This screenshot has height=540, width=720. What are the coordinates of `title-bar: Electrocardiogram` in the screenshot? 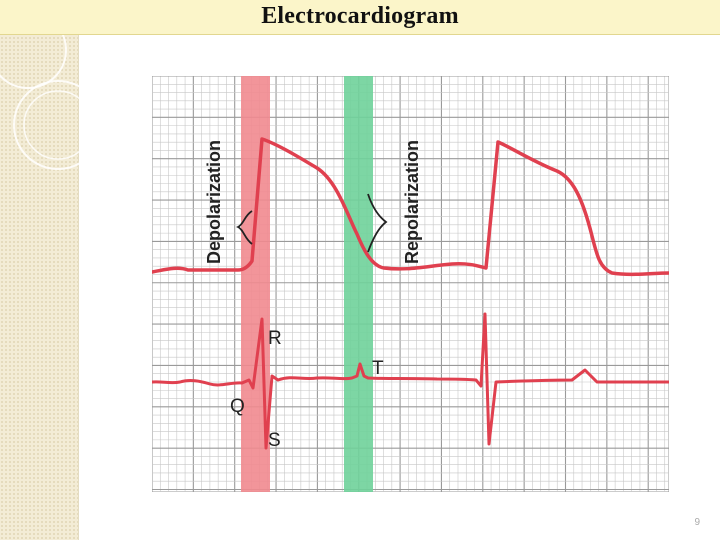 It's located at (360, 17).